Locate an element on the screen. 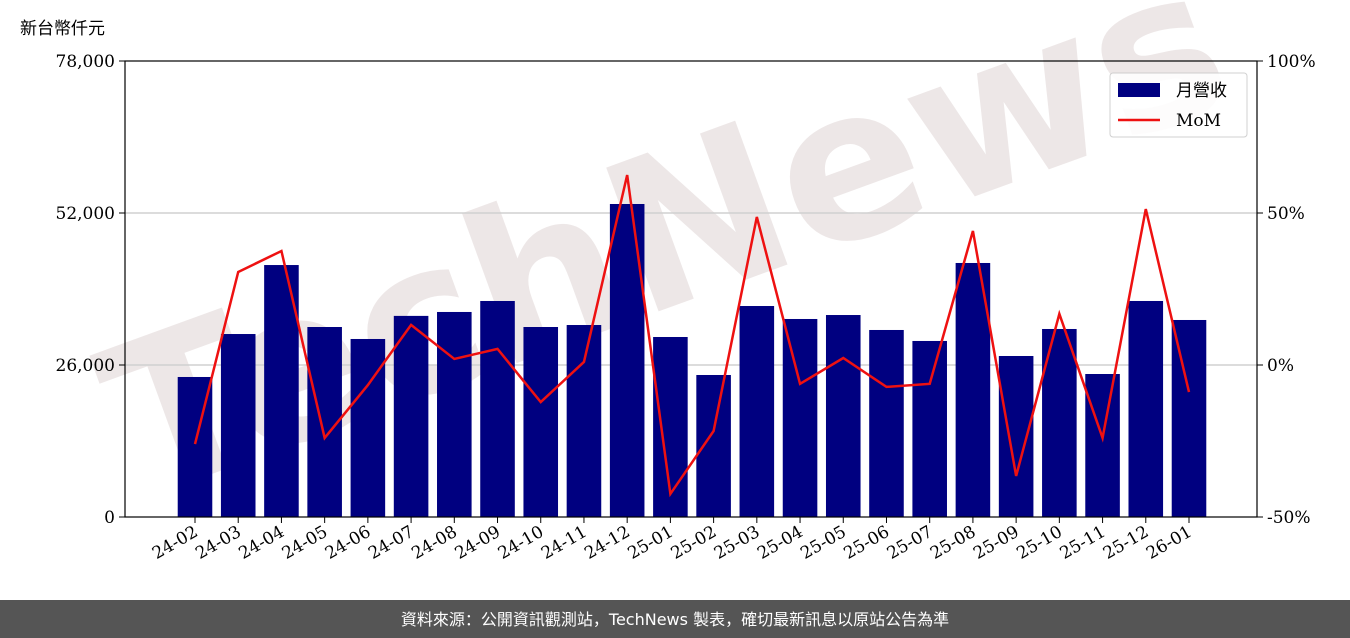 The image size is (1350, 638). x-tick-label: 24-09 is located at coordinates (478, 543).